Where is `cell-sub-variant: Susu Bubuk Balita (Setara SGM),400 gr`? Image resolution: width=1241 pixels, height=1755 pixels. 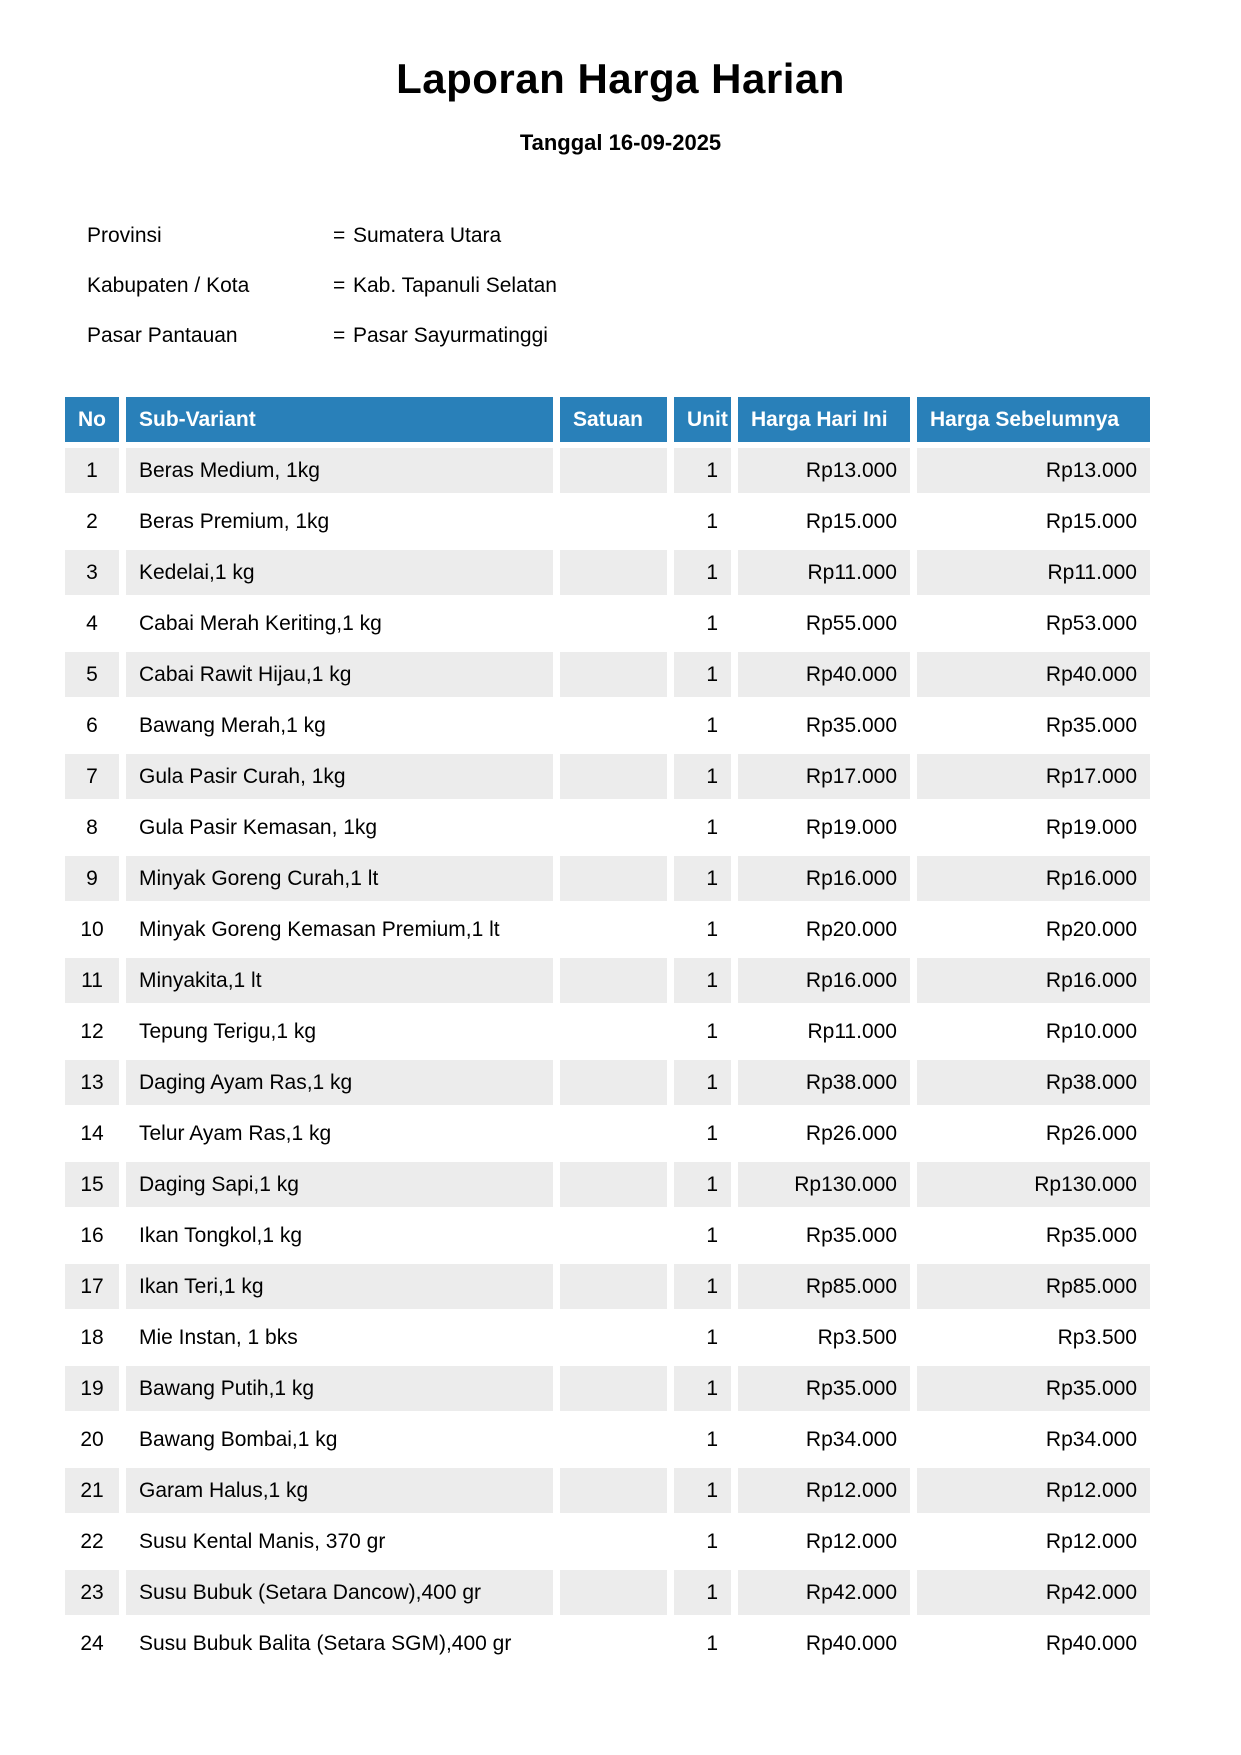 cell-sub-variant: Susu Bubuk Balita (Setara SGM),400 gr is located at coordinates (339, 1643).